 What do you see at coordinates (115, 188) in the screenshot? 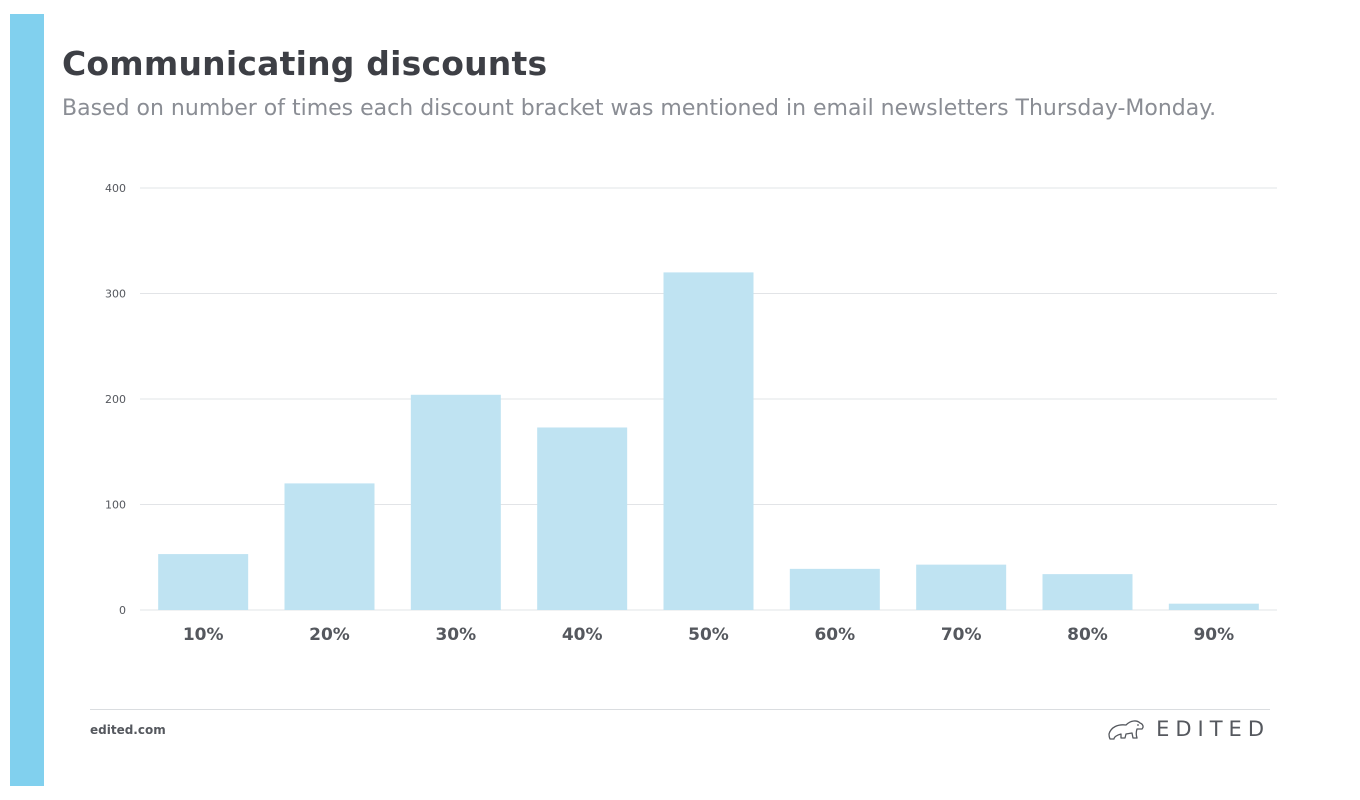
I see `y-tick-label: 400` at bounding box center [115, 188].